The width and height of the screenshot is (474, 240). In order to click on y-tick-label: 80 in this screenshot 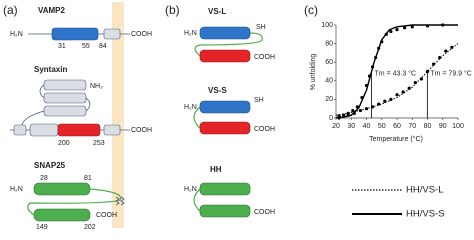, I will do `click(329, 43)`.